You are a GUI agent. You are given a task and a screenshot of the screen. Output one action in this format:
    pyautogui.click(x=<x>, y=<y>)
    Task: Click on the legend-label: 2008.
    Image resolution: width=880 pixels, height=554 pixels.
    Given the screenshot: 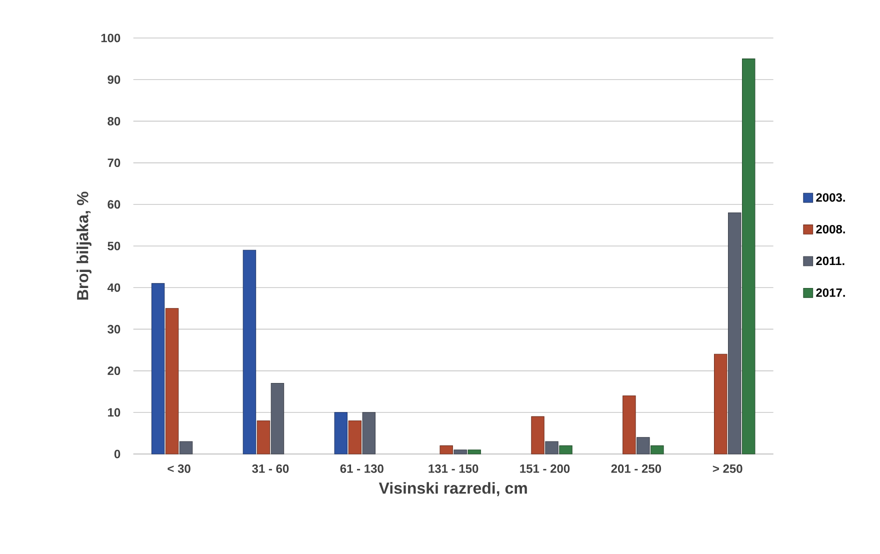 What is the action you would take?
    pyautogui.click(x=830, y=229)
    